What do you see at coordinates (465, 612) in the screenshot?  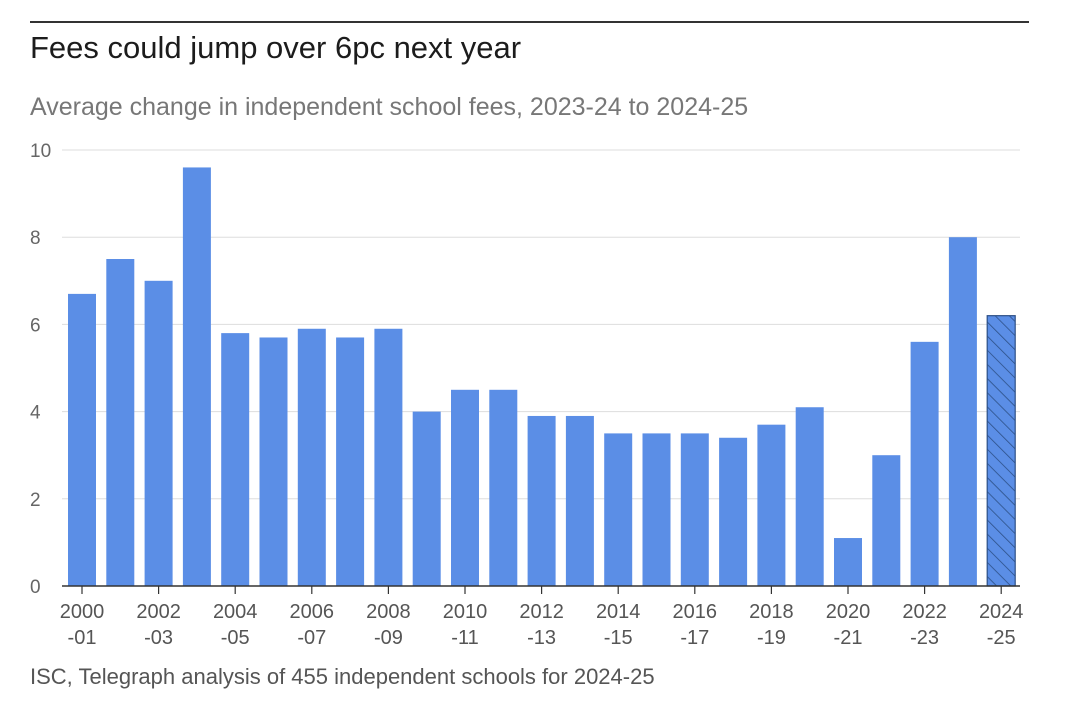 I see `x-tick-label: 2010` at bounding box center [465, 612].